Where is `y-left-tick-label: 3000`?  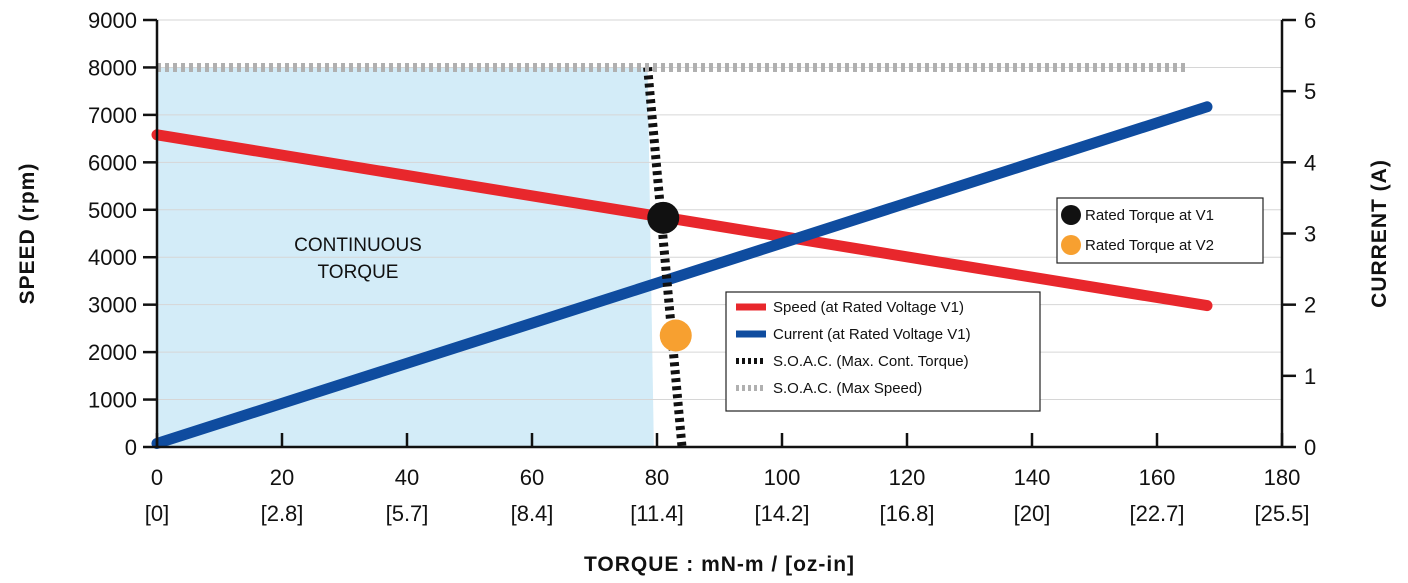
y-left-tick-label: 3000 is located at coordinates (112, 305).